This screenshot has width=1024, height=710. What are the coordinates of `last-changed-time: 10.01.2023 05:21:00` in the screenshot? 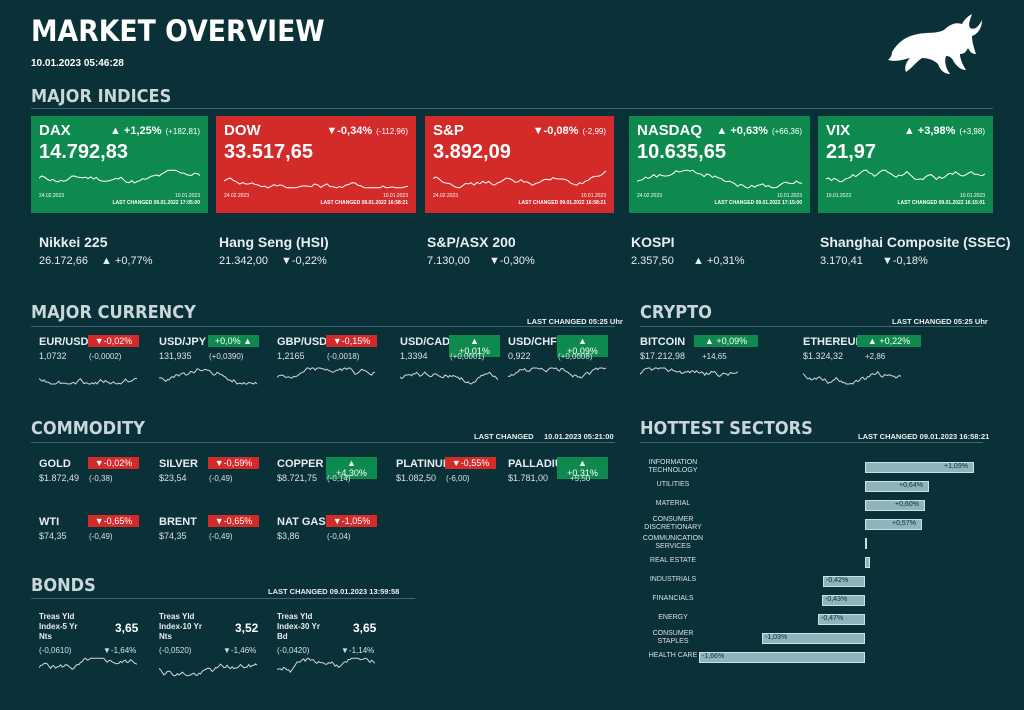 It's located at (579, 436).